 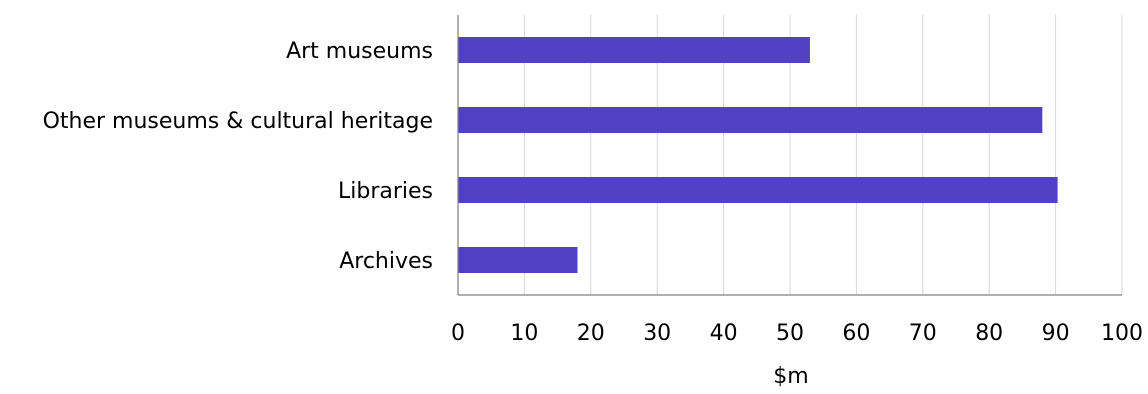 I want to click on x-tick-label: 80, so click(x=989, y=333).